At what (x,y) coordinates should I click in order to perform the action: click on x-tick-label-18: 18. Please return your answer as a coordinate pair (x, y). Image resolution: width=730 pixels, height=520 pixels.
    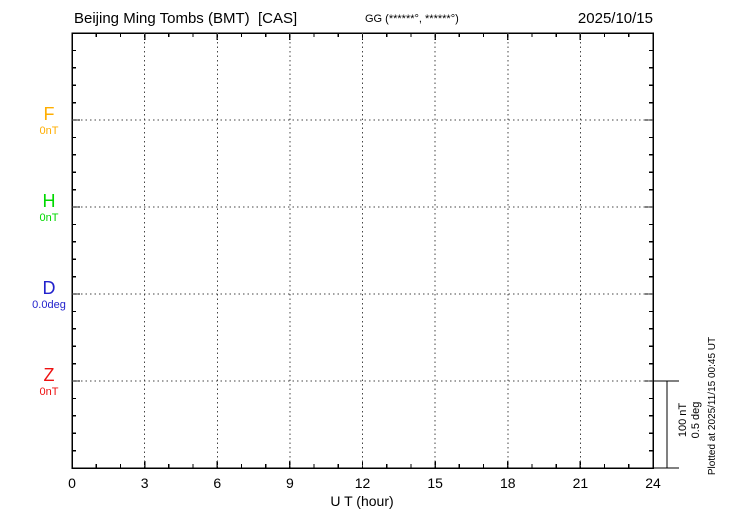
    Looking at the image, I should click on (507, 483).